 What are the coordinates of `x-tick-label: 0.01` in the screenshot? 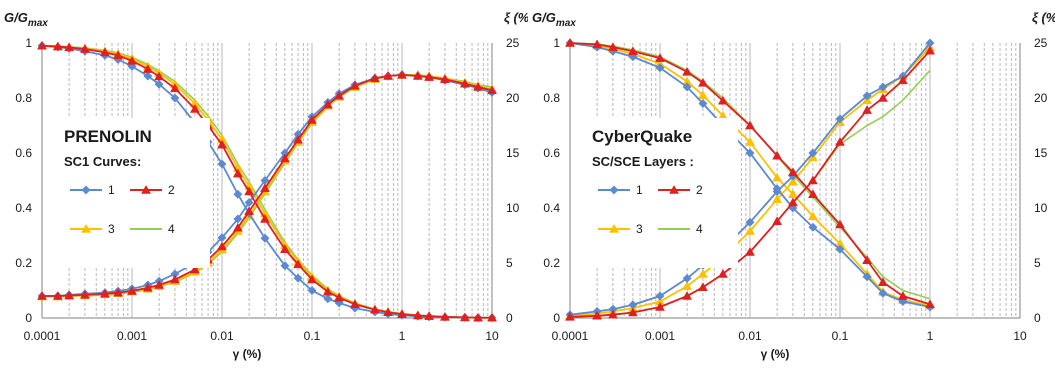 It's located at (750, 336).